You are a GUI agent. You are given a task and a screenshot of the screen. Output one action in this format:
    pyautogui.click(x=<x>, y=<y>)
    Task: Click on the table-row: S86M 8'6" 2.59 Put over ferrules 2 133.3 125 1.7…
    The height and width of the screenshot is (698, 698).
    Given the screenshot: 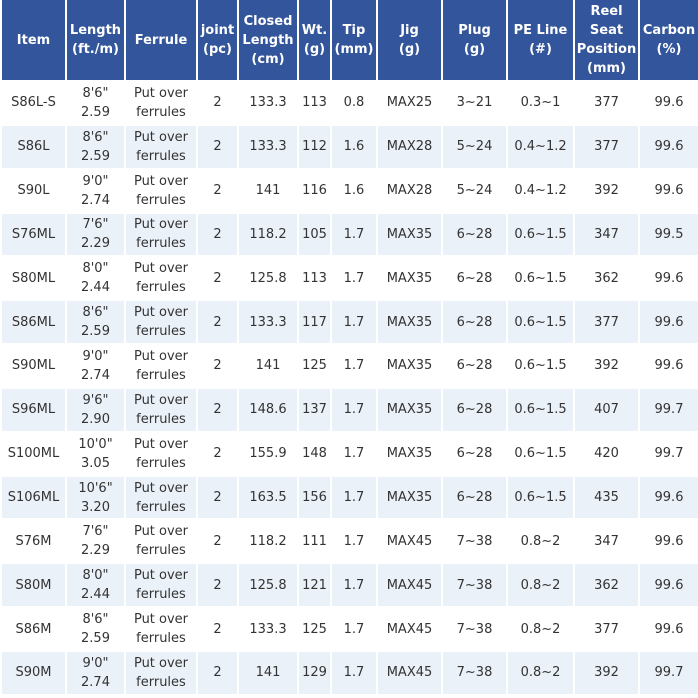 What is the action you would take?
    pyautogui.click(x=350, y=629)
    